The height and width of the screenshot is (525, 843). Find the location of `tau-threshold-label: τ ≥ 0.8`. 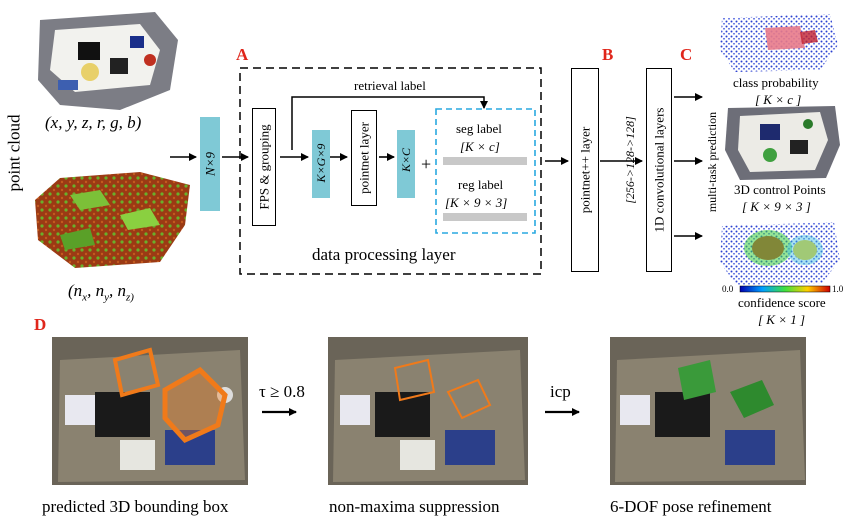

tau-threshold-label: τ ≥ 0.8 is located at coordinates (282, 391).